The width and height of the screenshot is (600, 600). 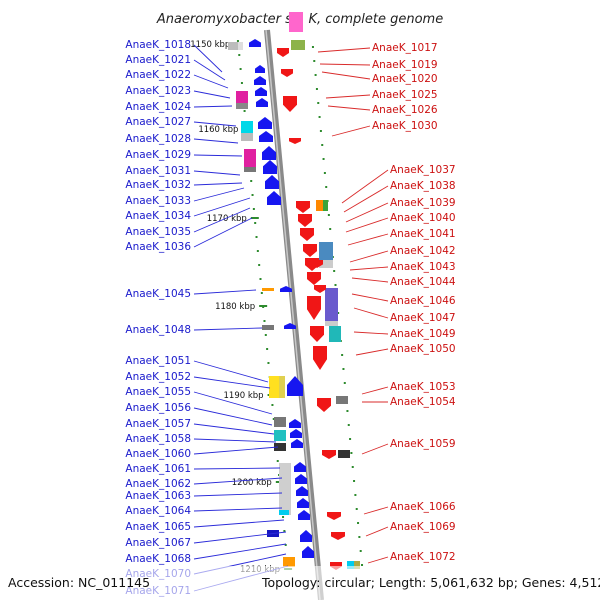 What do you see at coordinates (227, 219) in the screenshot?
I see `tick-label: 1170 kbp` at bounding box center [227, 219].